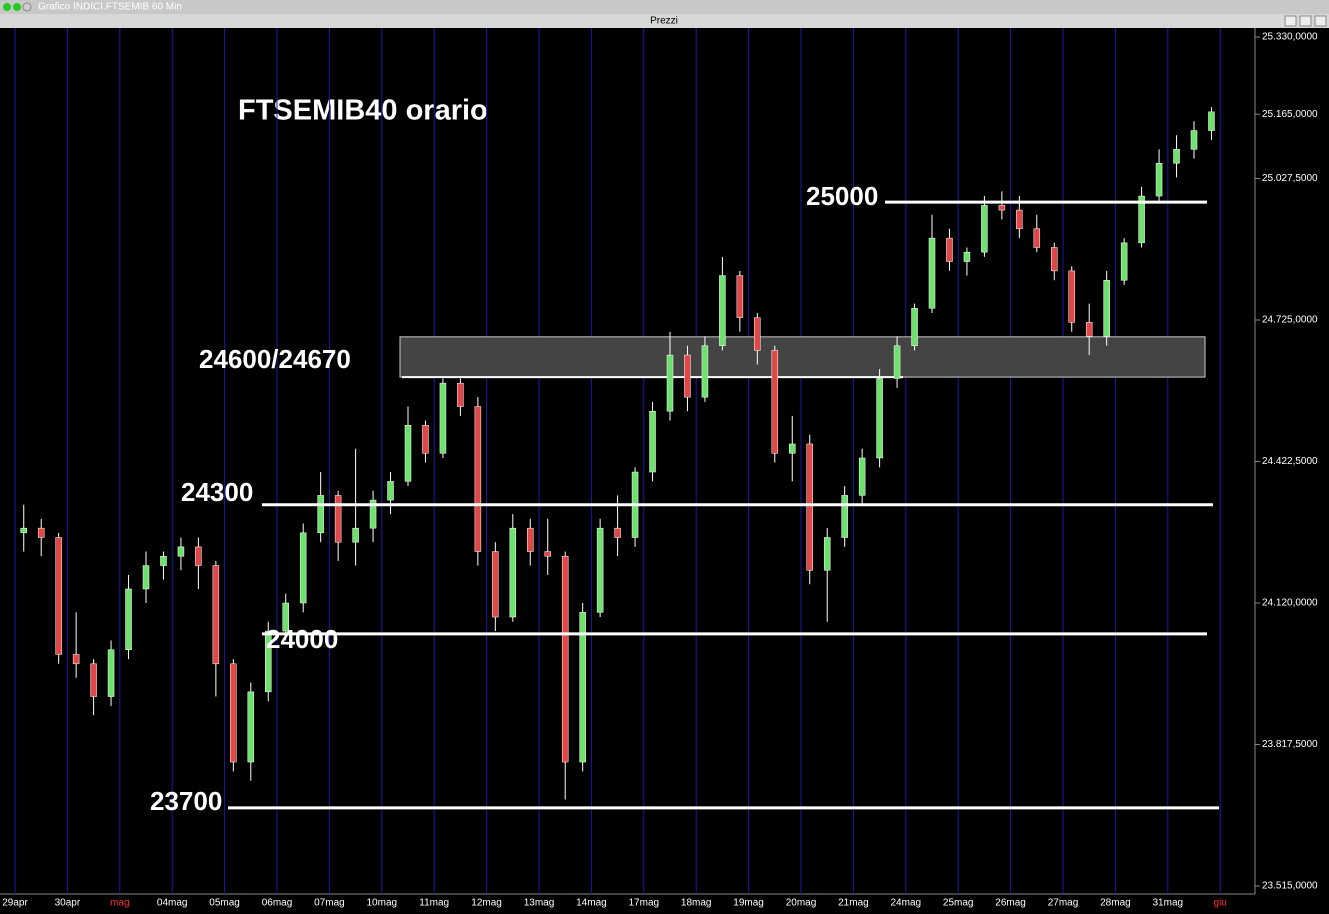  What do you see at coordinates (15, 903) in the screenshot?
I see `x-tick-label: 29apr` at bounding box center [15, 903].